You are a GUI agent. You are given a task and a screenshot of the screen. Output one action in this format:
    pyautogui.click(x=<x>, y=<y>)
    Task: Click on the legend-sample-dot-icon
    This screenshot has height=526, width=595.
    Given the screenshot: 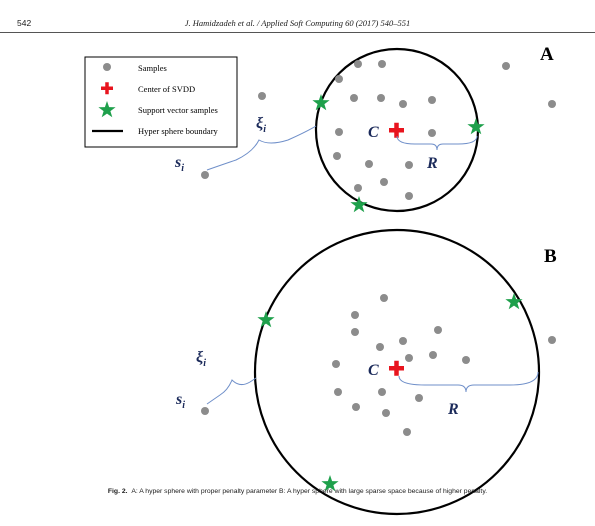 What is the action you would take?
    pyautogui.click(x=107, y=67)
    